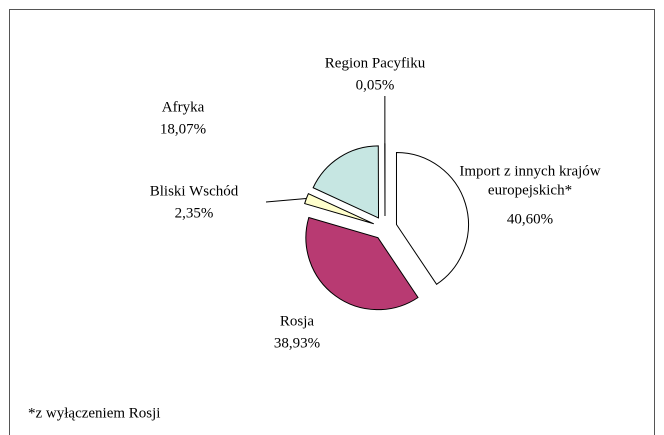 The width and height of the screenshot is (664, 435). I want to click on slice-label: Import z innych krajów, so click(529, 171).